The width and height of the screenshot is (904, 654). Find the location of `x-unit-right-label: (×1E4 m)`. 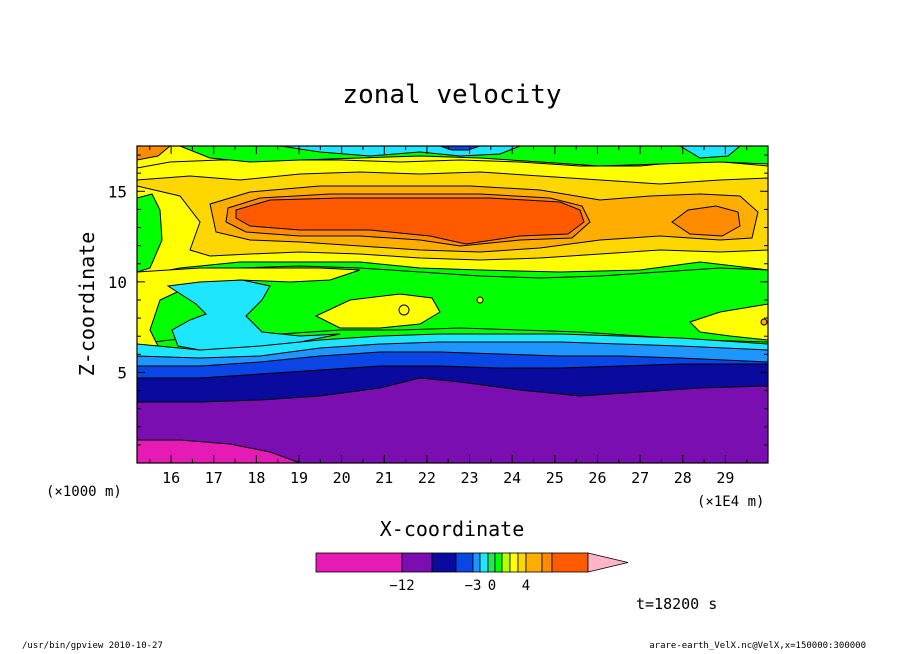

x-unit-right-label: (×1E4 m) is located at coordinates (730, 502).